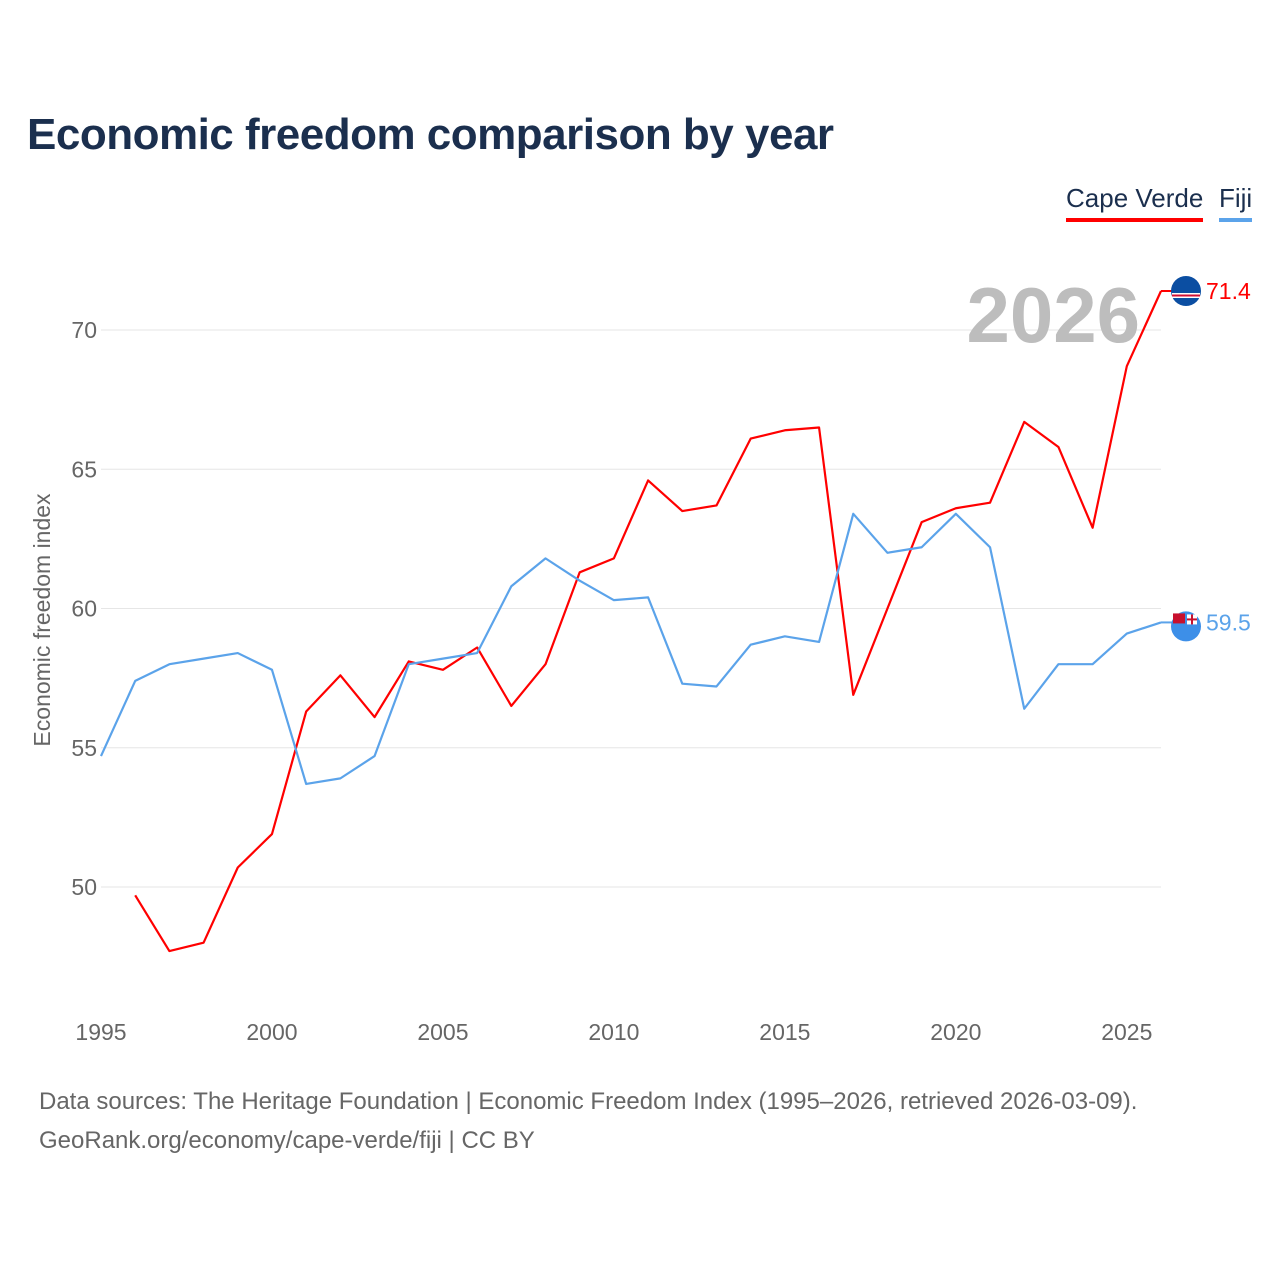 Image resolution: width=1280 pixels, height=1280 pixels. I want to click on x-tick-label: 2000, so click(271, 1032).